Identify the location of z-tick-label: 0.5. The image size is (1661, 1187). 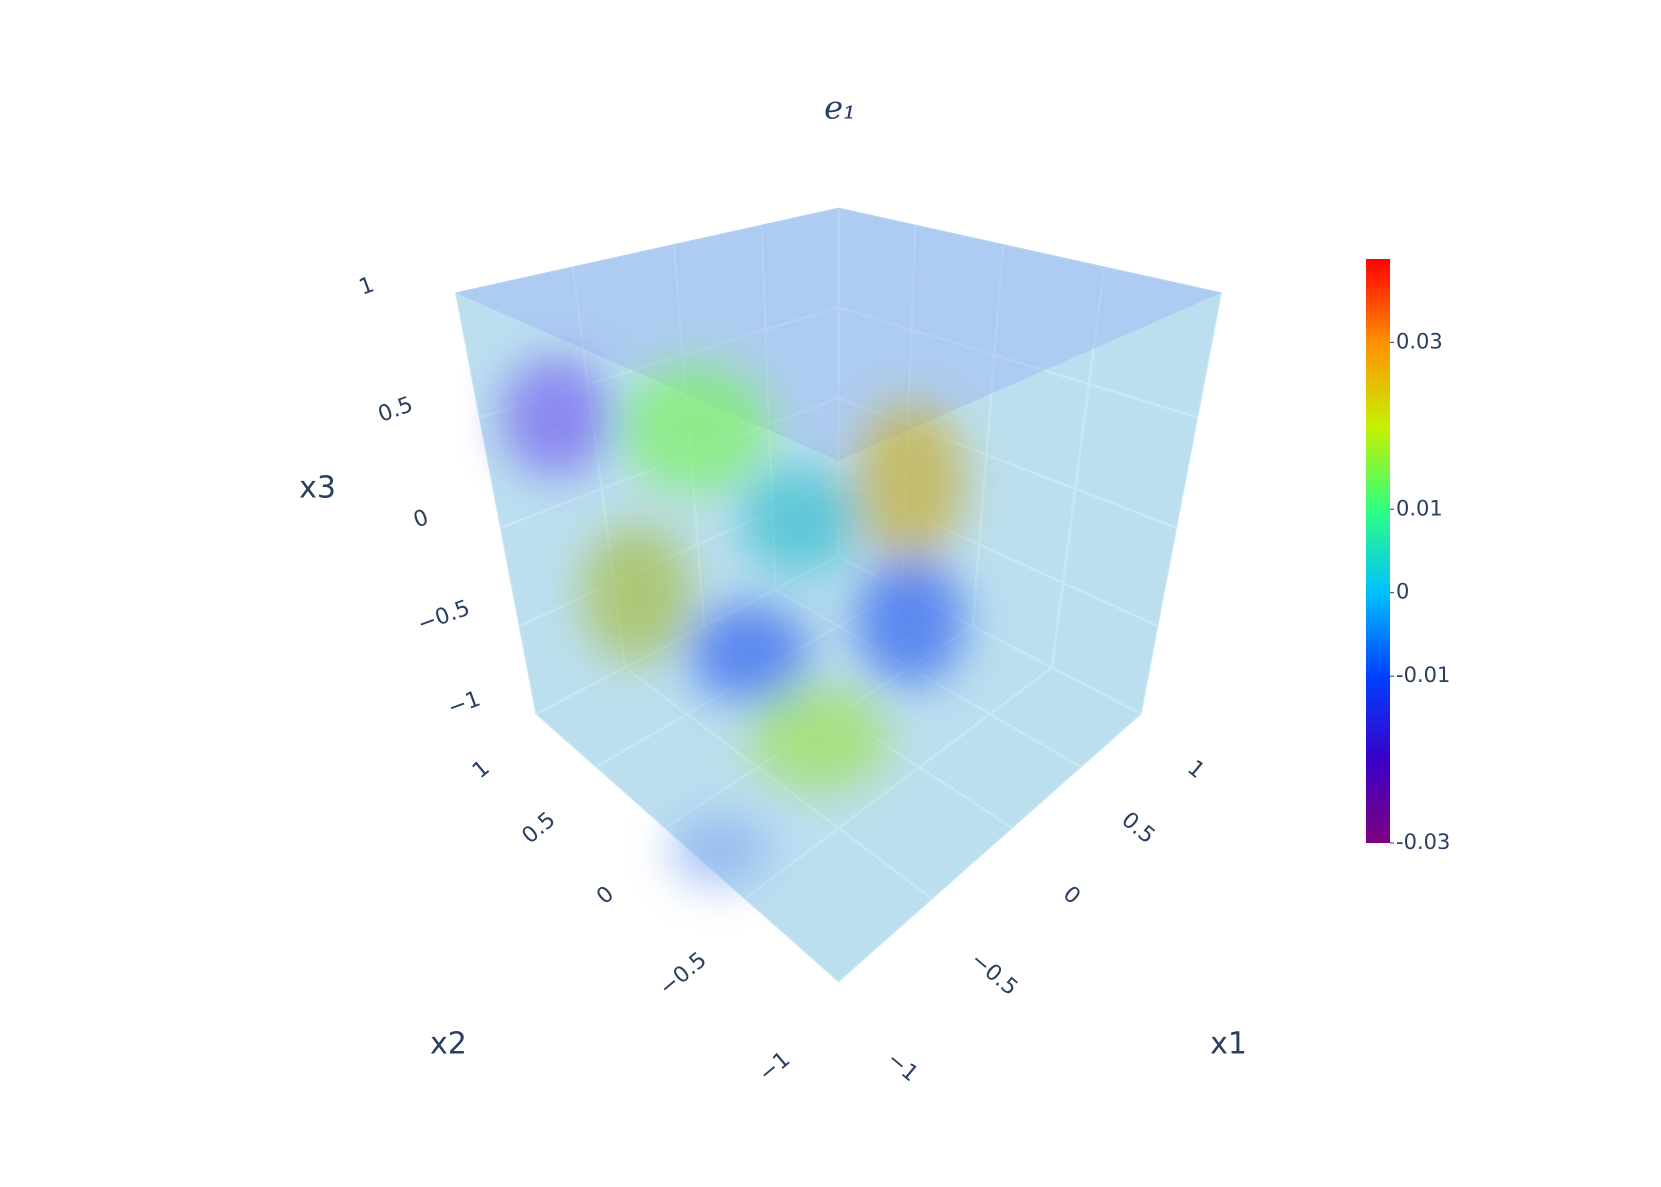
(395, 409).